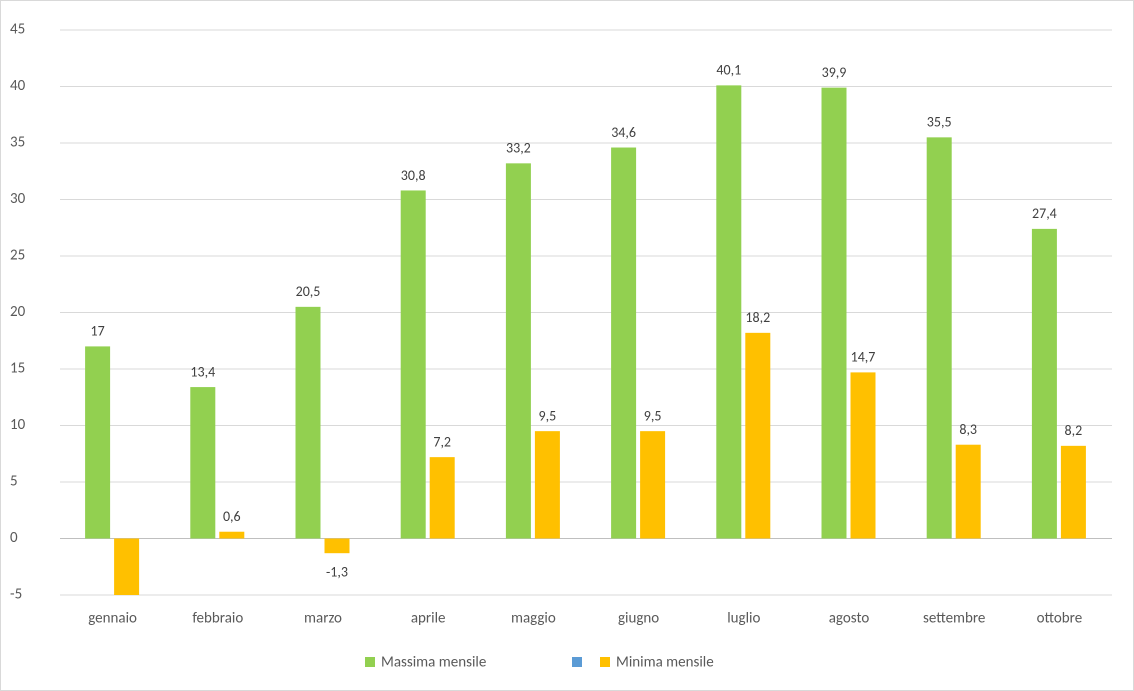 The width and height of the screenshot is (1134, 691). What do you see at coordinates (337, 572) in the screenshot?
I see `data-label: -1,3` at bounding box center [337, 572].